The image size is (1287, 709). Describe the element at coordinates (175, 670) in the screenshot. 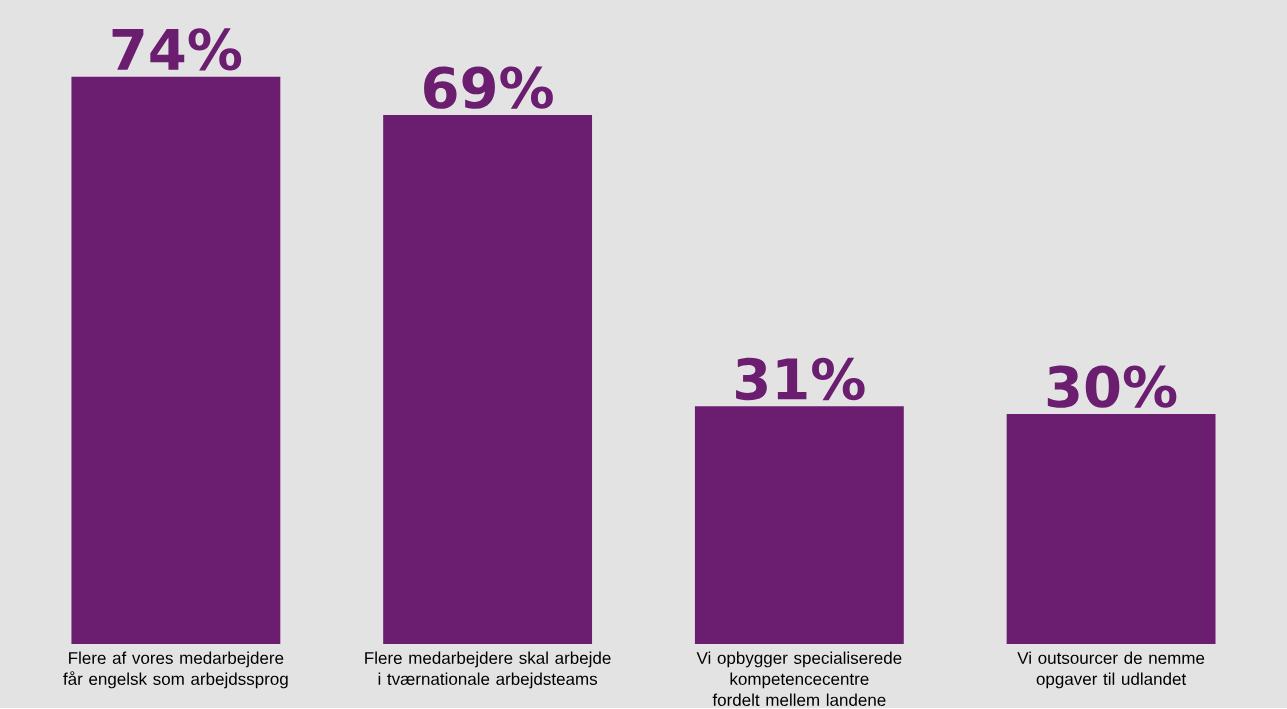

I see `x-tick-label: Flere af vores medarbejdere får engelsk som arbejdssprog` at that location.